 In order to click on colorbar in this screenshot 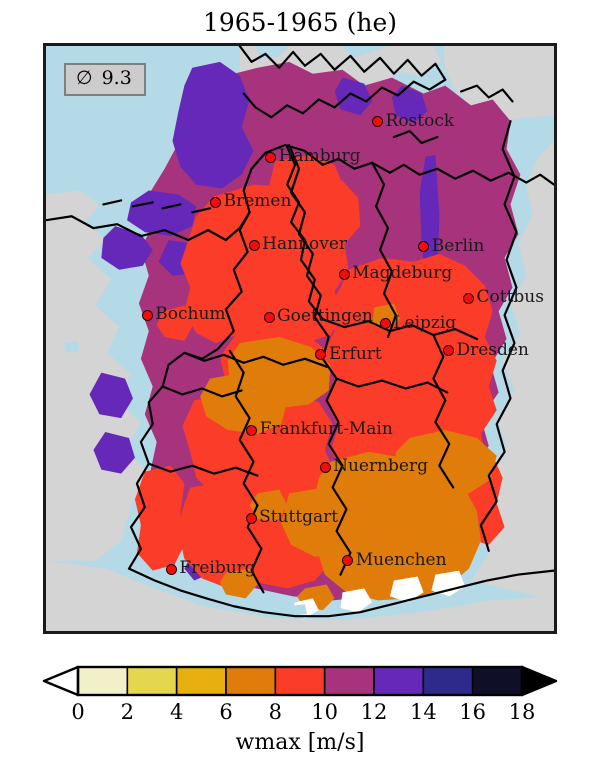, I will do `click(300, 681)`.